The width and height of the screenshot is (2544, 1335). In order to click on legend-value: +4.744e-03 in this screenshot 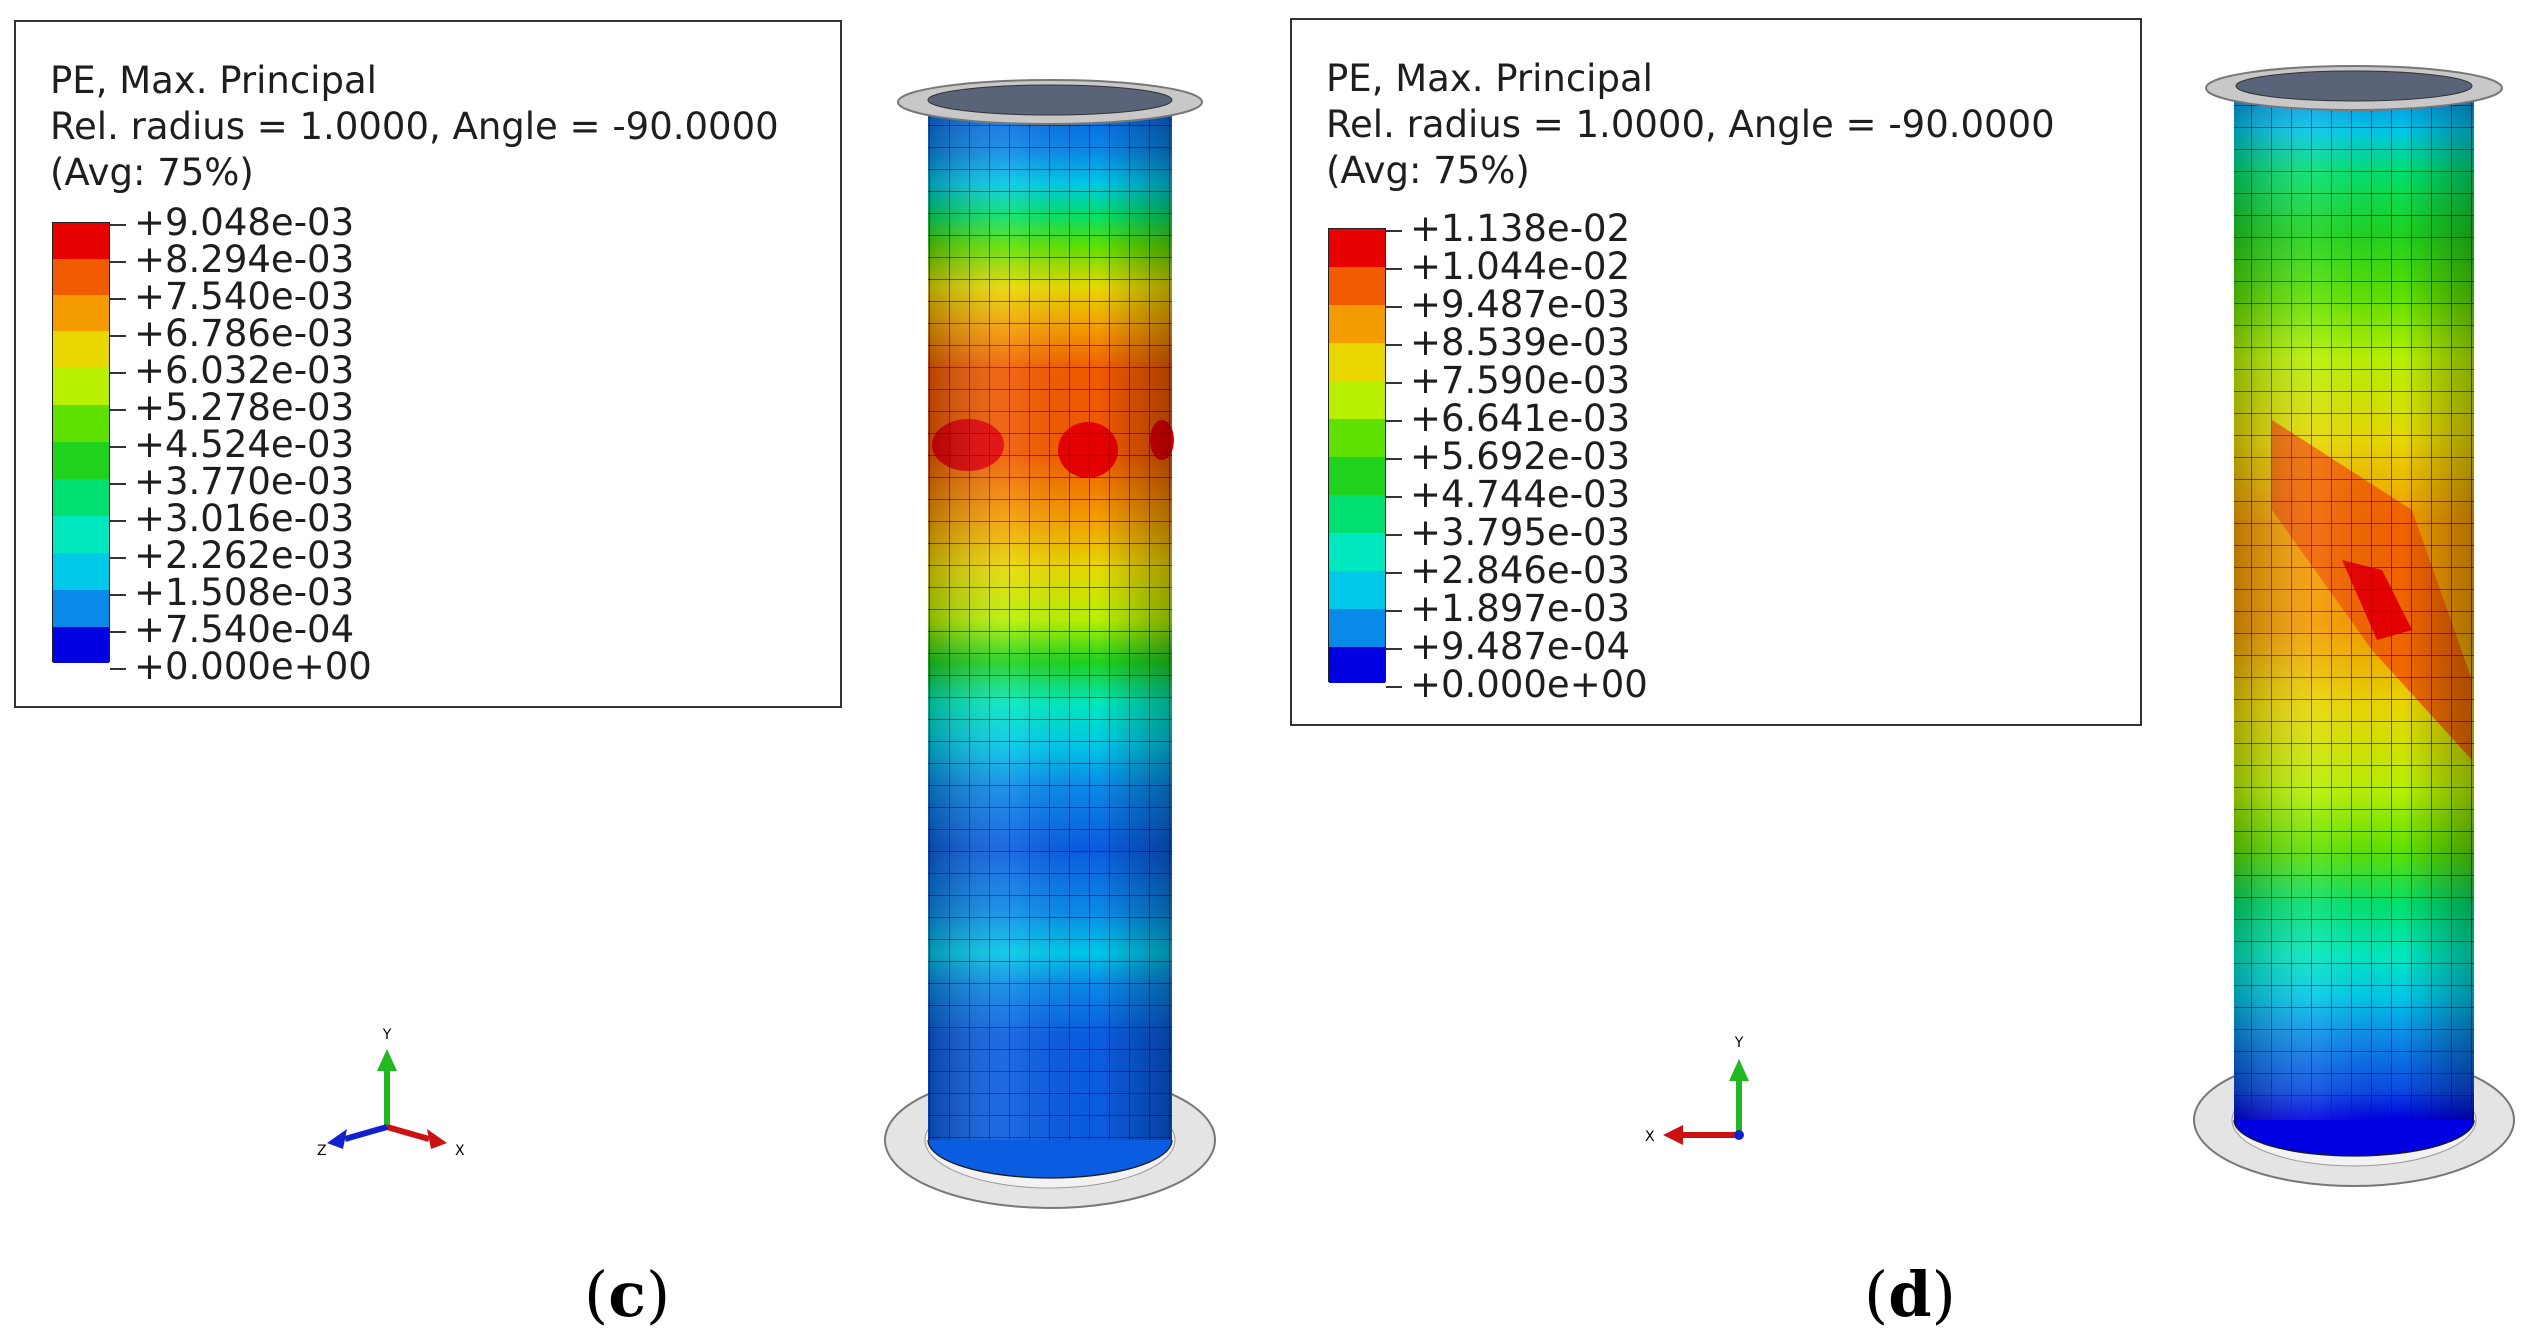, I will do `click(1508, 494)`.